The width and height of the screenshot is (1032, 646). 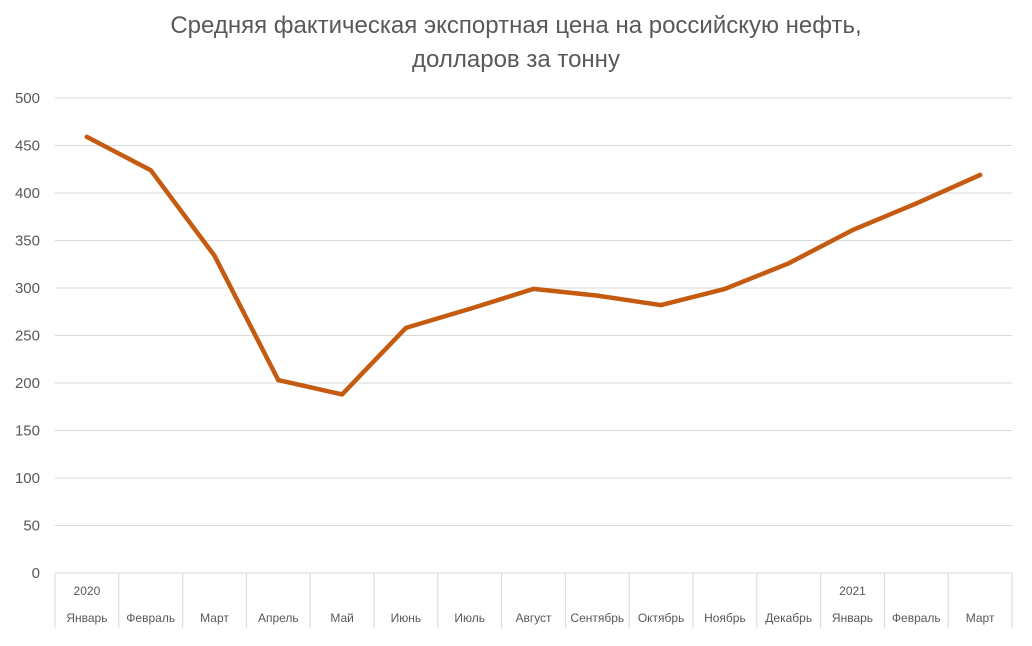 What do you see at coordinates (27, 478) in the screenshot?
I see `y-tick-label: 100` at bounding box center [27, 478].